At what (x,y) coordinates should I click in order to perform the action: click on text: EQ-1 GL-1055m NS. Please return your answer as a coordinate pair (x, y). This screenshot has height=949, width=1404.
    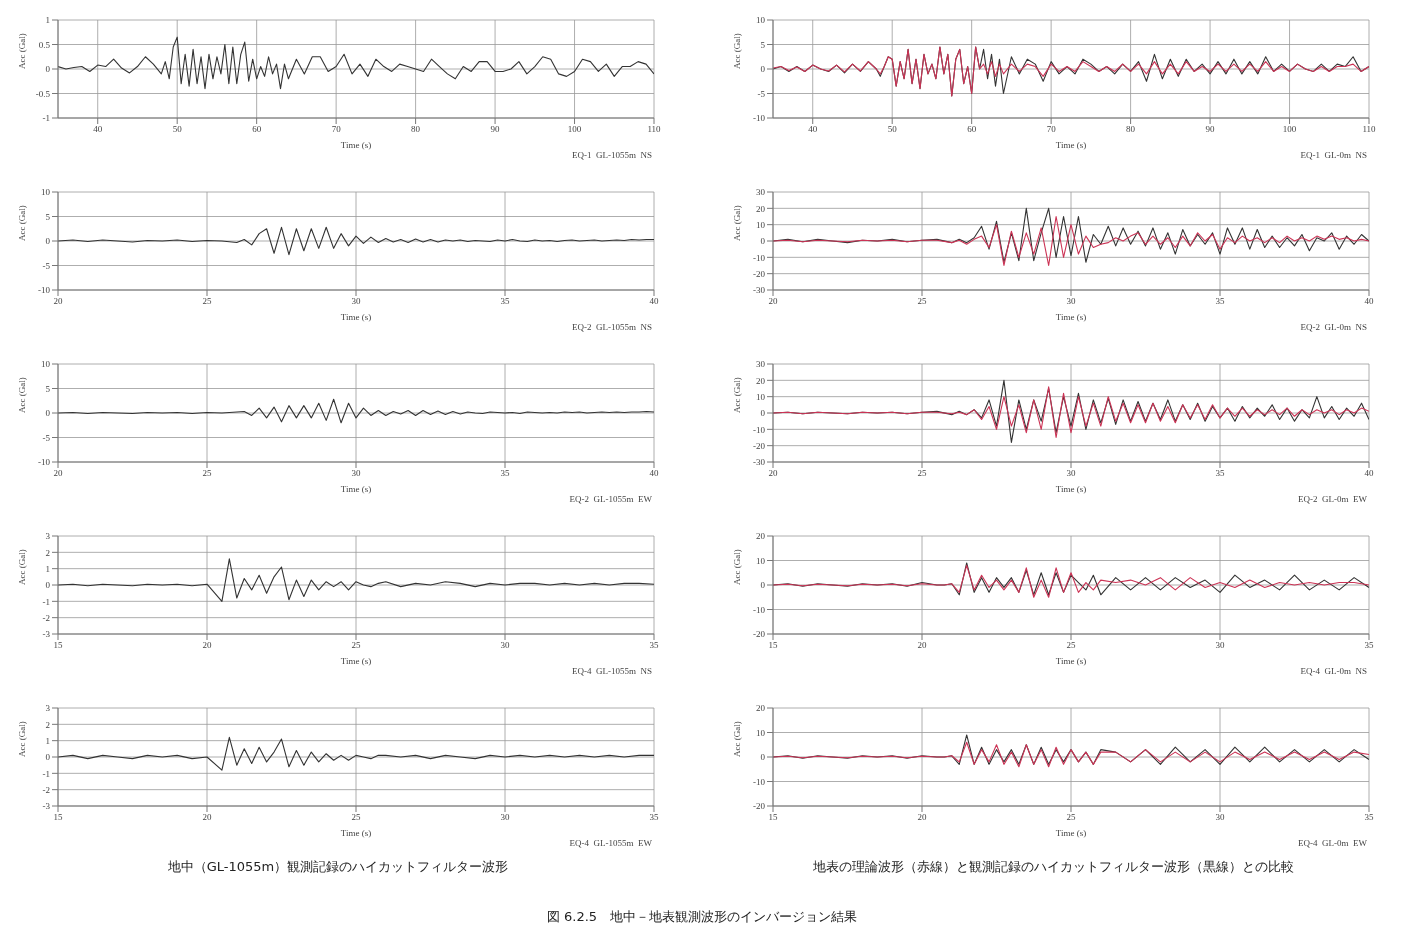
    Looking at the image, I should click on (612, 155).